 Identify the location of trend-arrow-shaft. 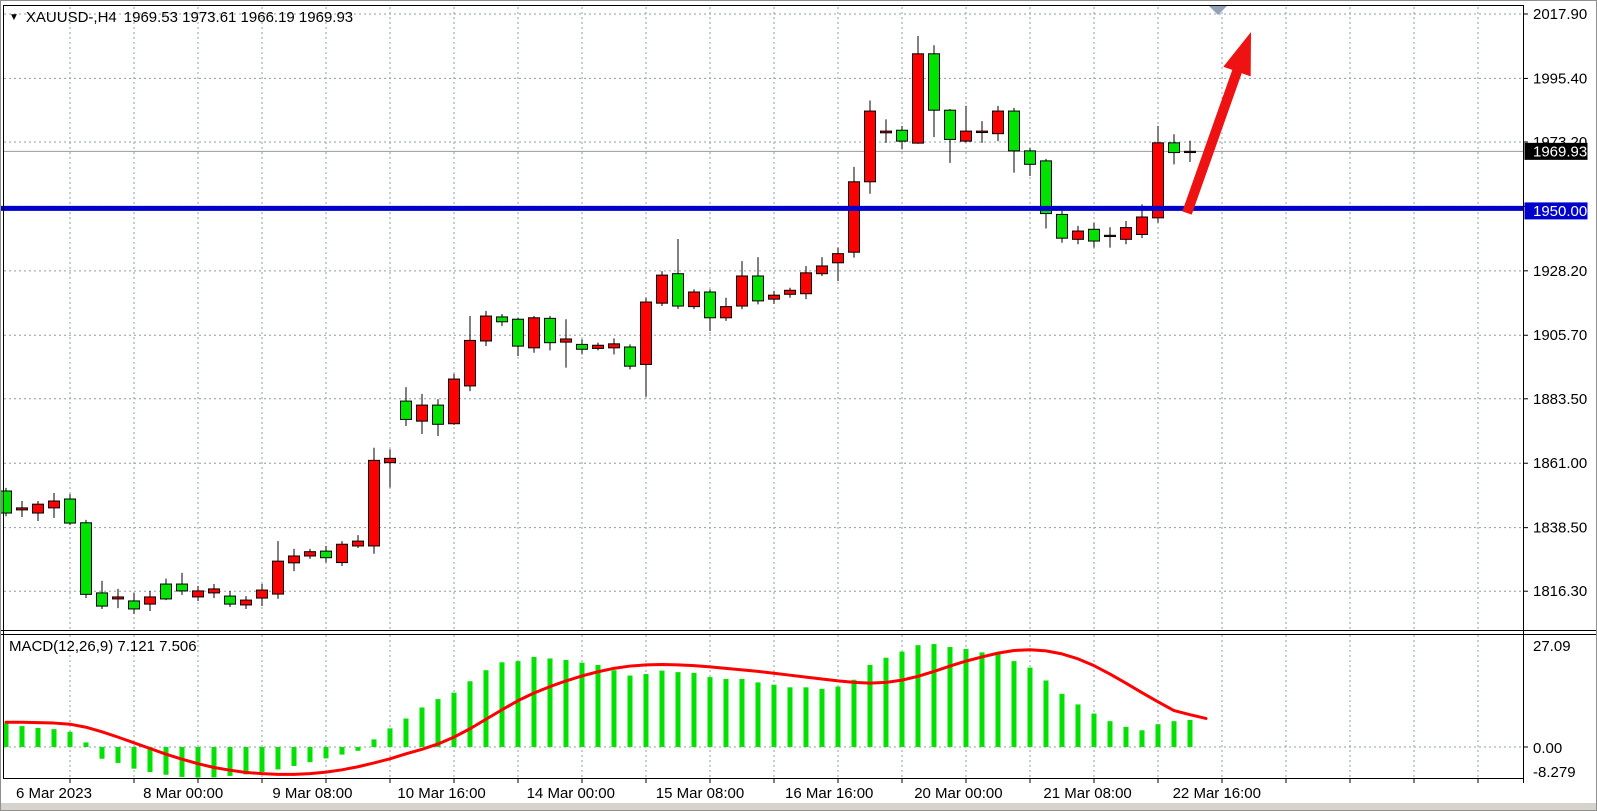
(1213, 139).